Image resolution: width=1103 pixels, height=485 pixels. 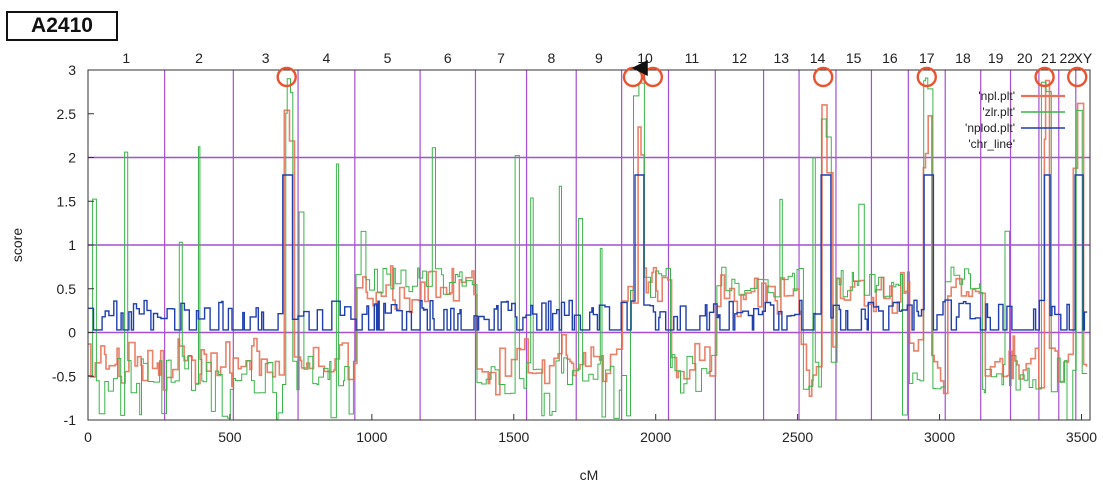 I want to click on y-tick-label: -1, so click(x=70, y=420).